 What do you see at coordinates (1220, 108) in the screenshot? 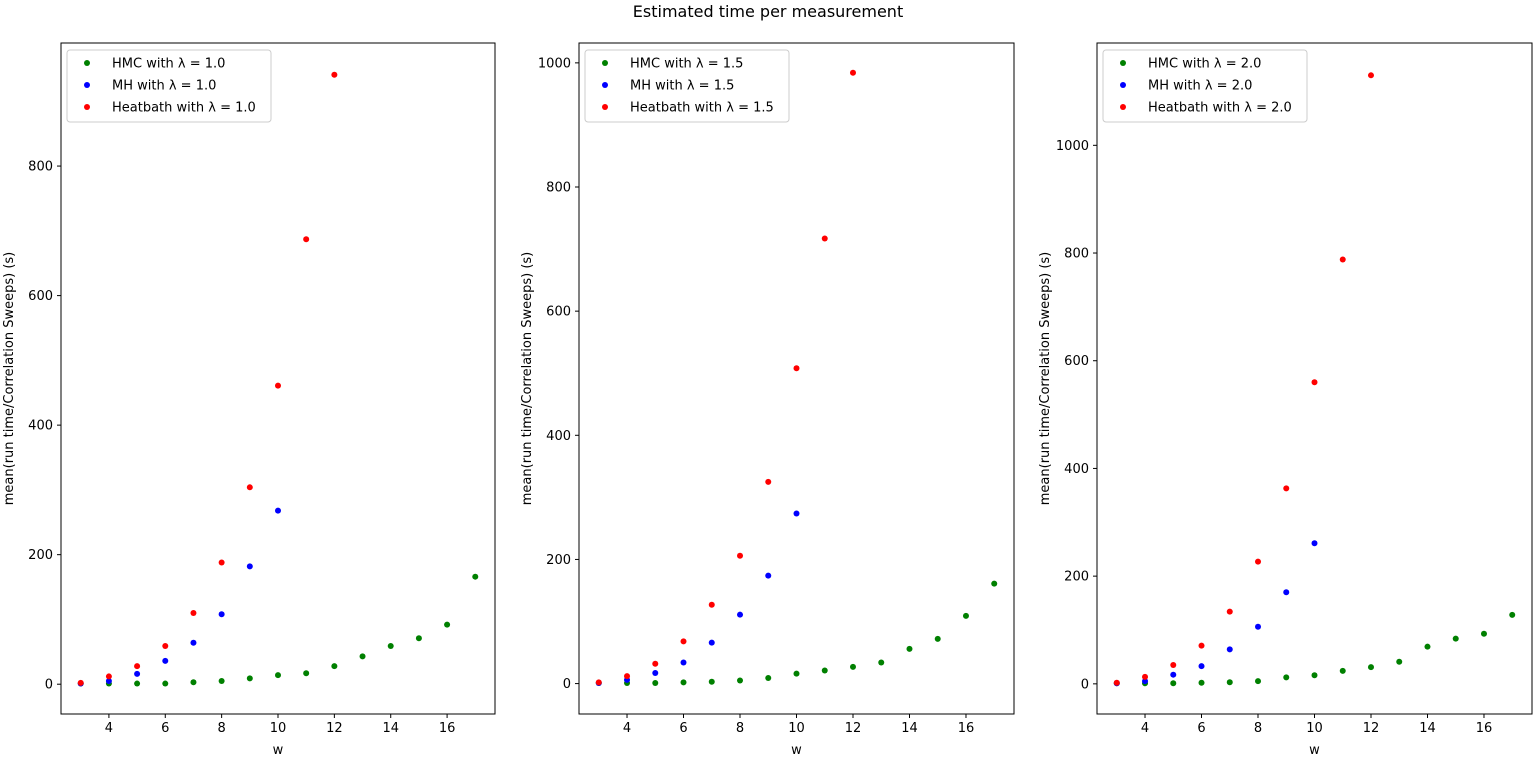
I see `legend-label: Heatbath with λ = 2.0` at bounding box center [1220, 108].